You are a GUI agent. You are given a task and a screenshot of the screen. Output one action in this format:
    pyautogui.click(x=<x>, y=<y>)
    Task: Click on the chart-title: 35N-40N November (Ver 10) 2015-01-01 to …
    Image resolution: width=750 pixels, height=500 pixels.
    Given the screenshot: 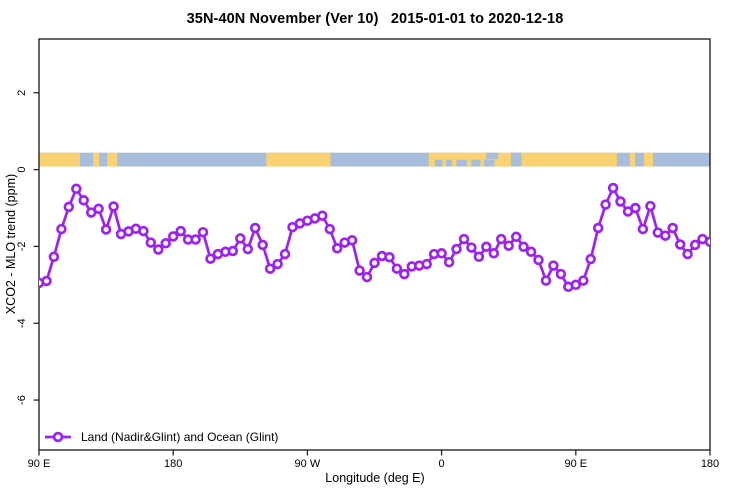 What is the action you would take?
    pyautogui.click(x=375, y=19)
    